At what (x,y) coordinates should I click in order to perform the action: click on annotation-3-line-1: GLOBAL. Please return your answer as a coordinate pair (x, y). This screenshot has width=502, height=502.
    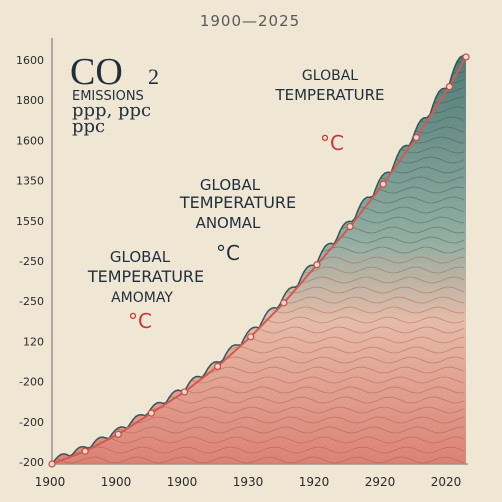
    Looking at the image, I should click on (140, 257).